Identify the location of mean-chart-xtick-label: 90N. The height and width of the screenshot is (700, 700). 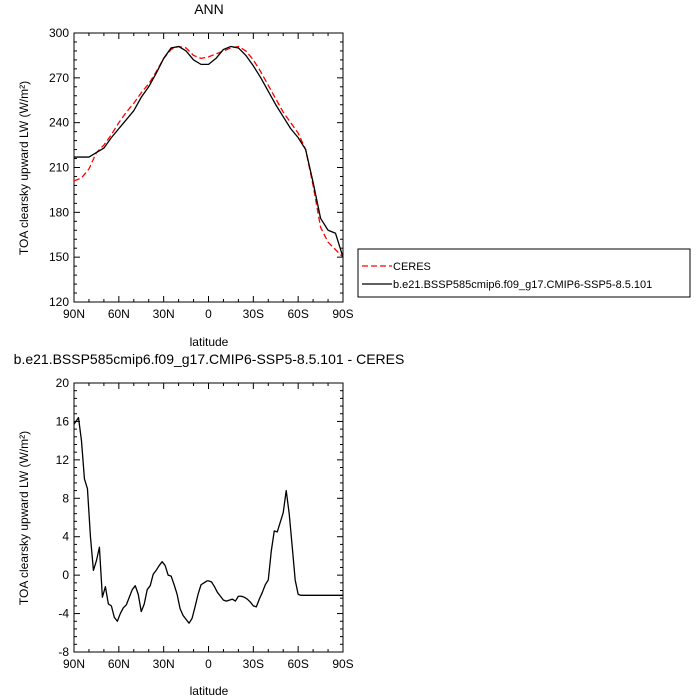
(74, 314).